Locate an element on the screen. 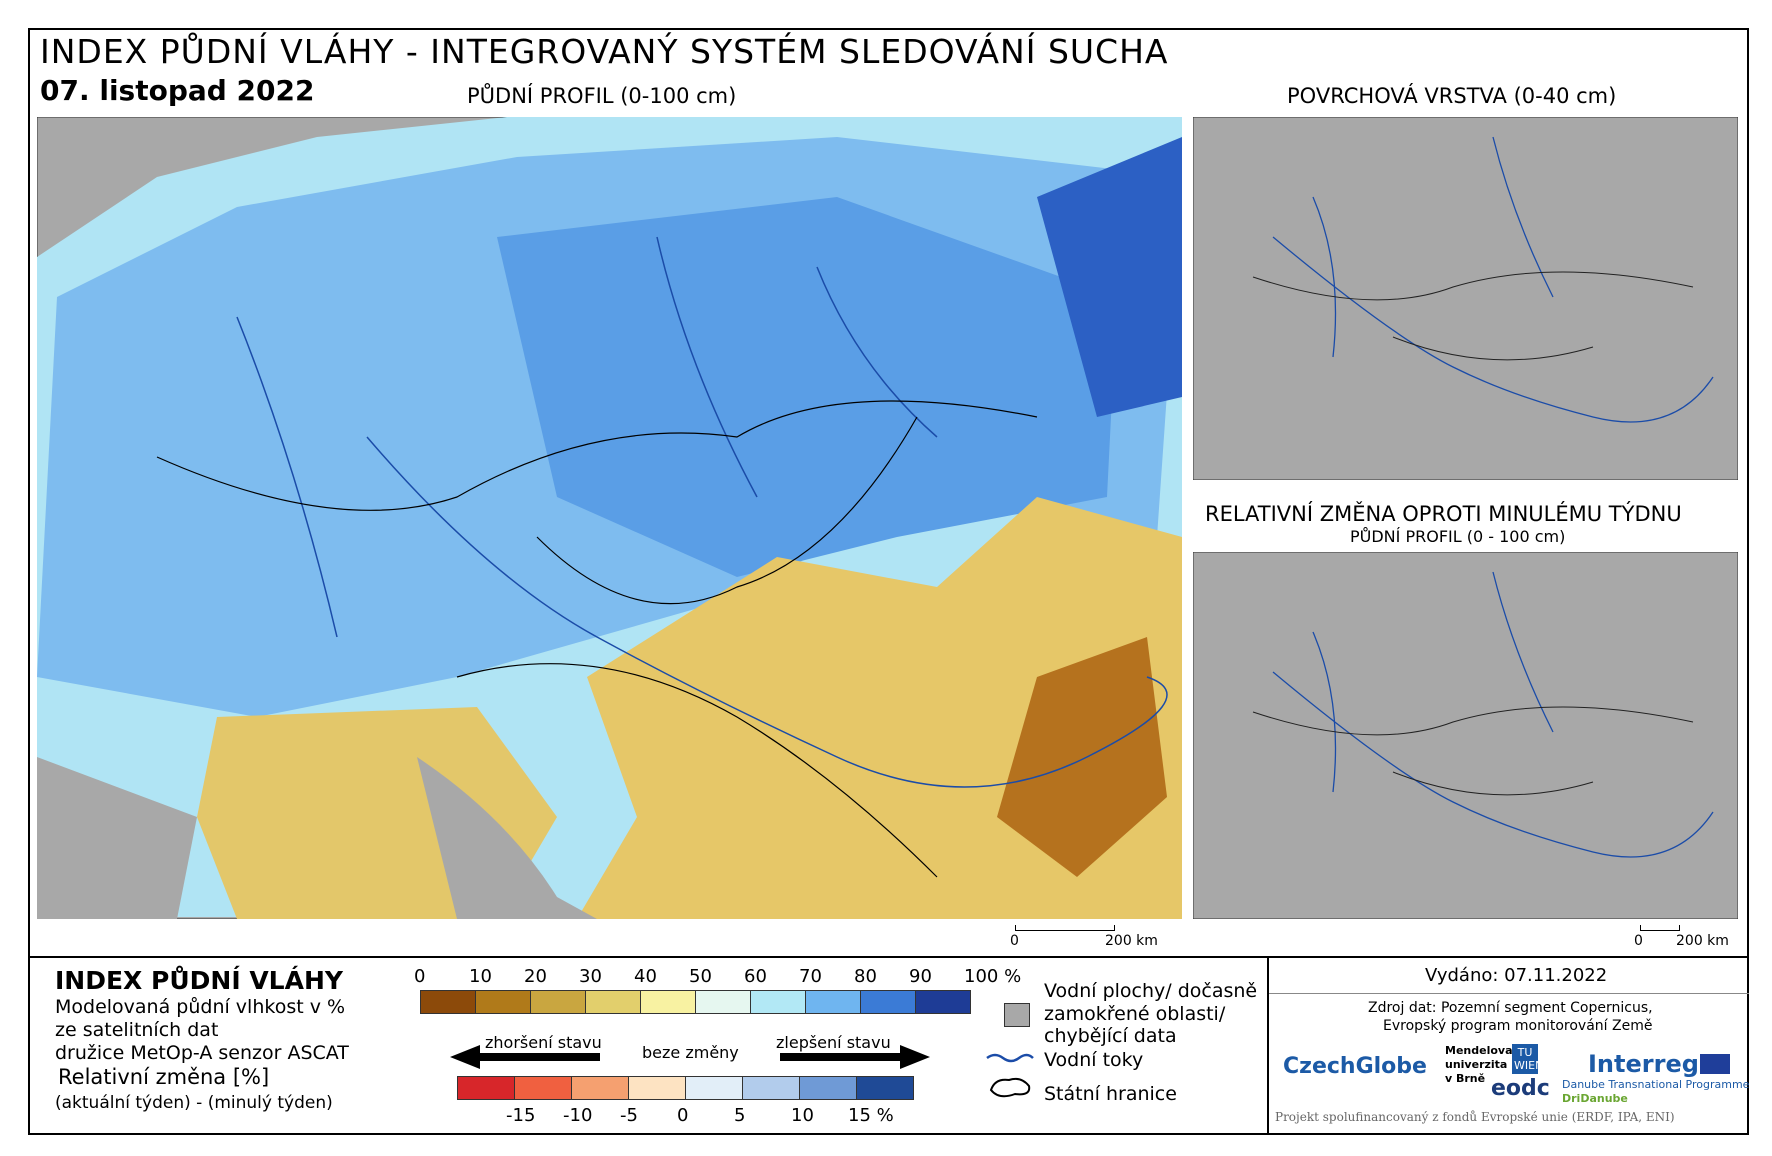 The width and height of the screenshot is (1772, 1156). legend-title: INDEX PŮDNÍ VLÁHY is located at coordinates (199, 980).